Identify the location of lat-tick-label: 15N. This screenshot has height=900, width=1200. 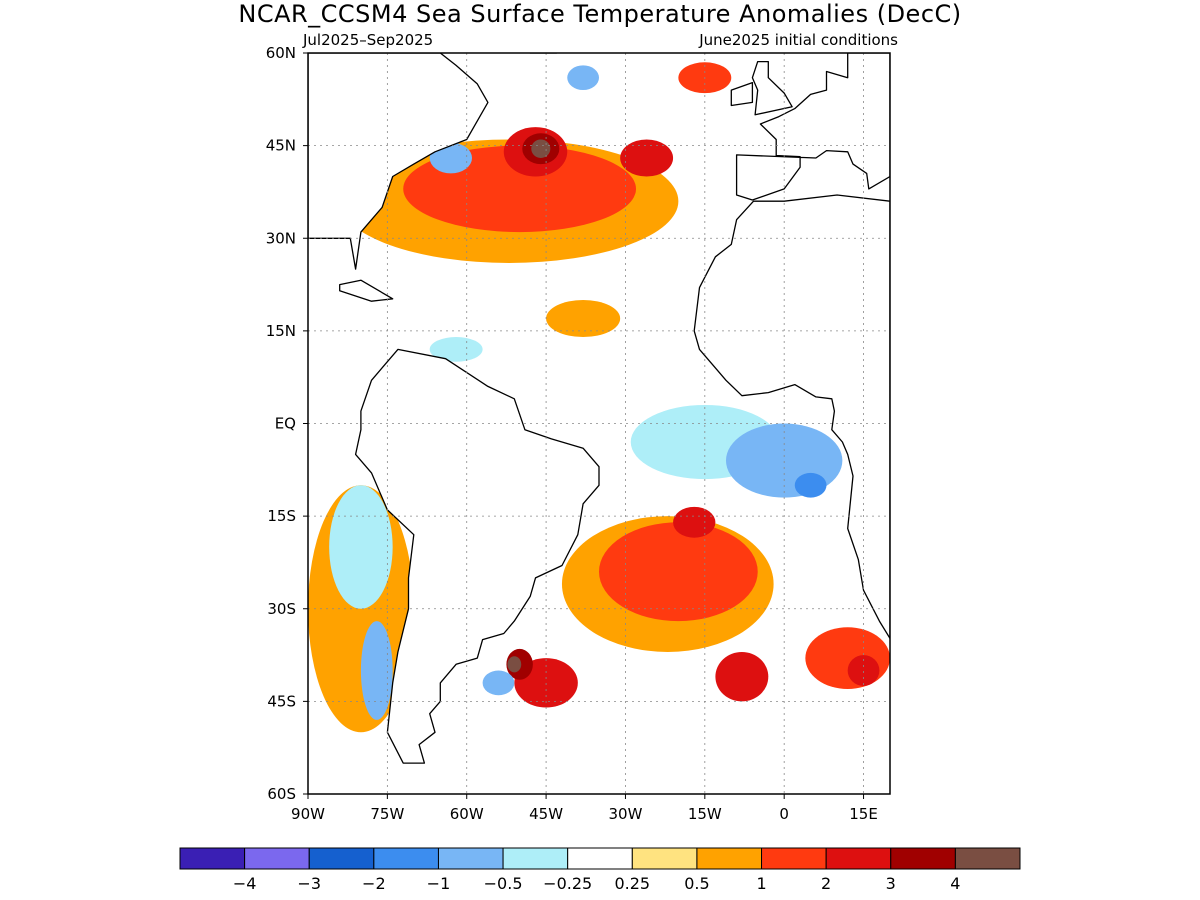
(281, 331).